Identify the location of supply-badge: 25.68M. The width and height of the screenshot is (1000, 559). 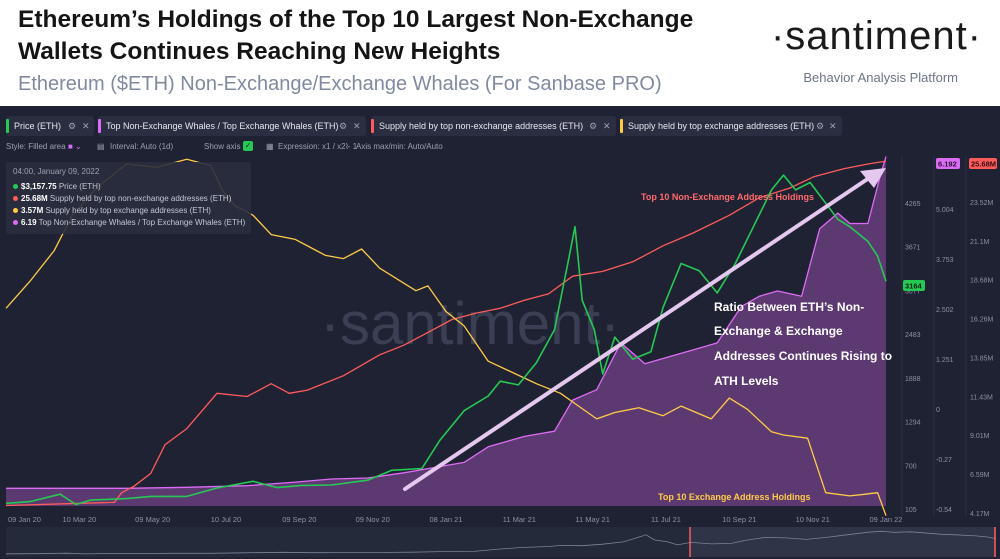
(983, 164).